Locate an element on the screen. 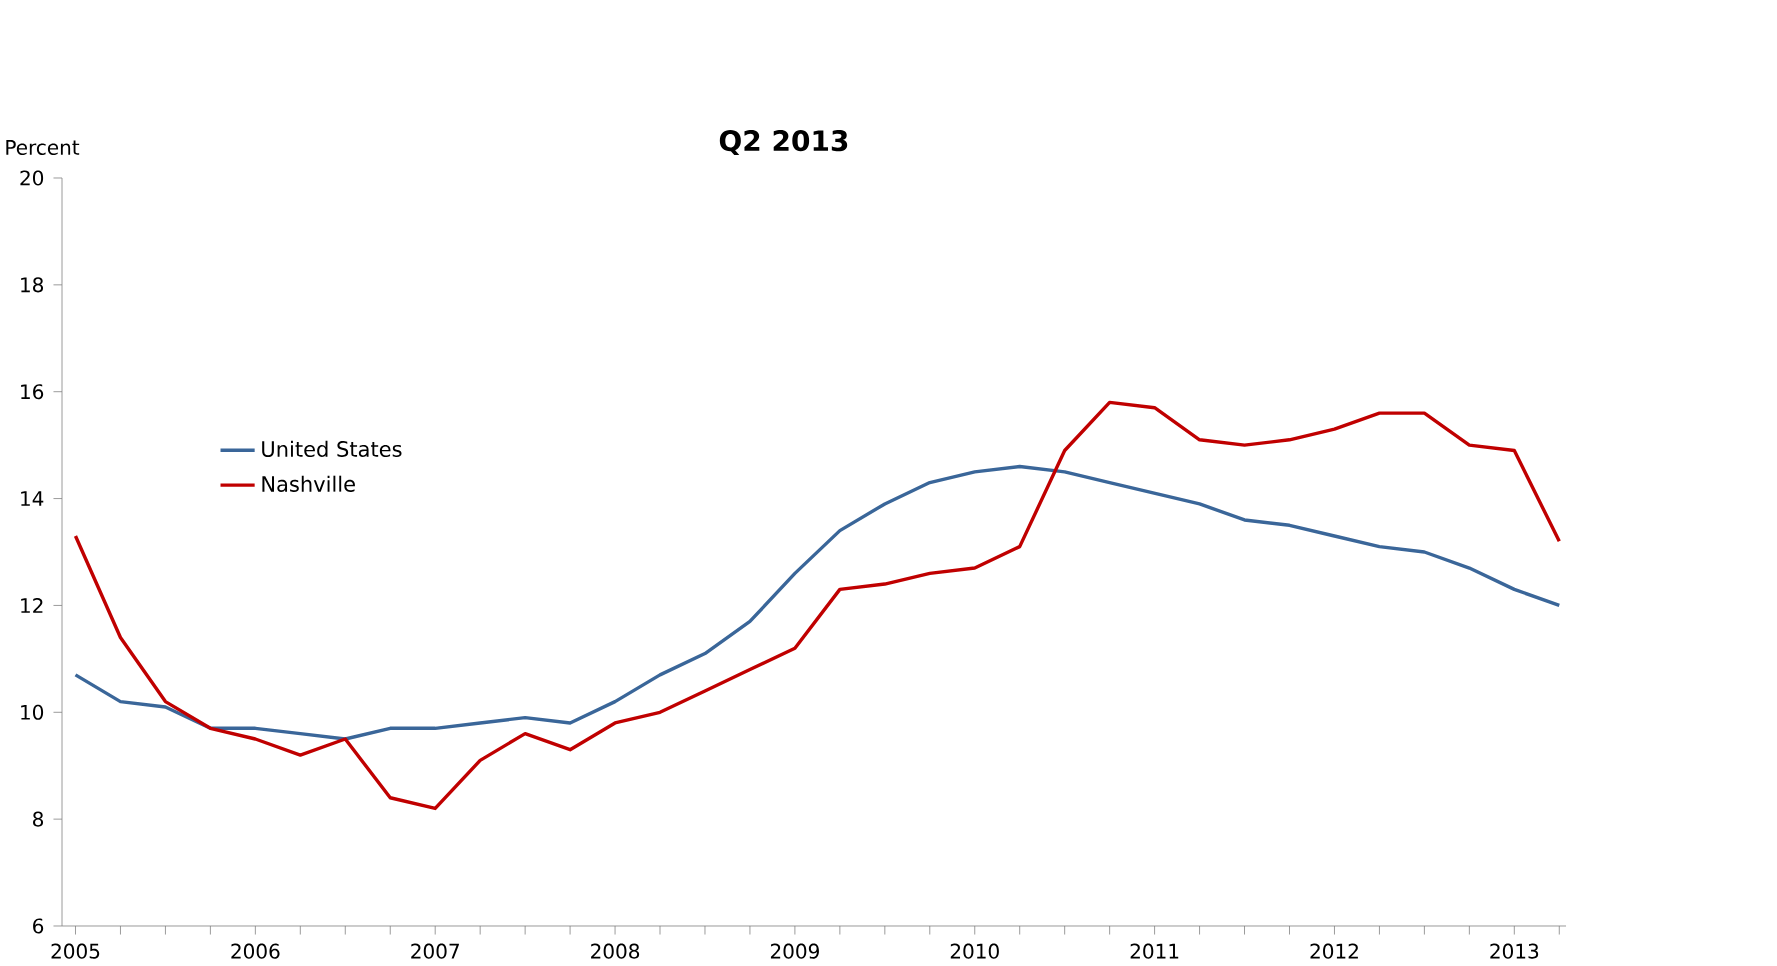 The height and width of the screenshot is (966, 1777). legend-label: United States is located at coordinates (332, 448).